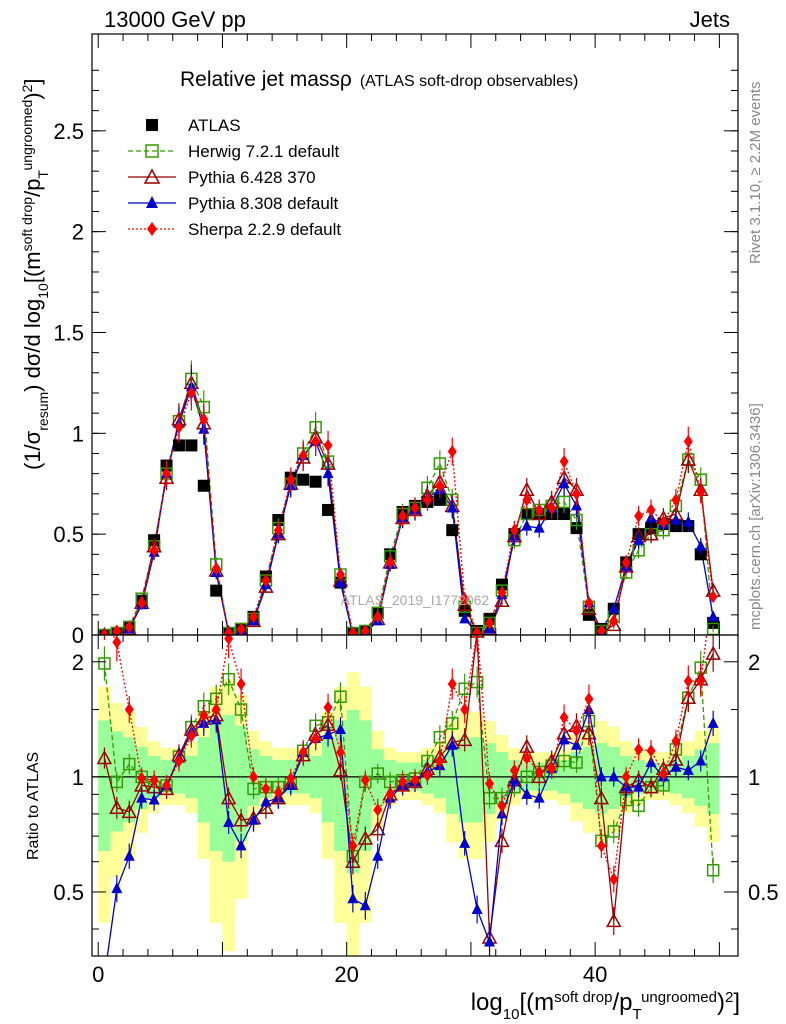 Image resolution: width=786 pixels, height=1024 pixels. I want to click on ratio-y-tick-label: 1, so click(78, 777).